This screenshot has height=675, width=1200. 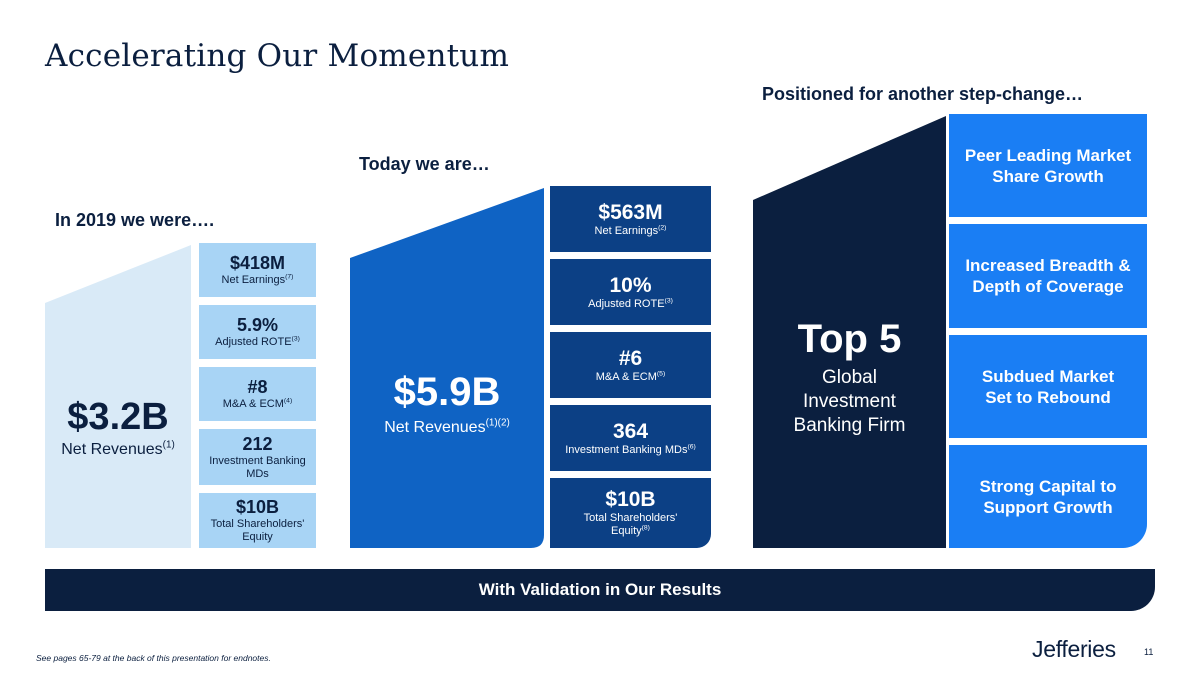 What do you see at coordinates (691, 446) in the screenshot?
I see `footnote-ref: (6)` at bounding box center [691, 446].